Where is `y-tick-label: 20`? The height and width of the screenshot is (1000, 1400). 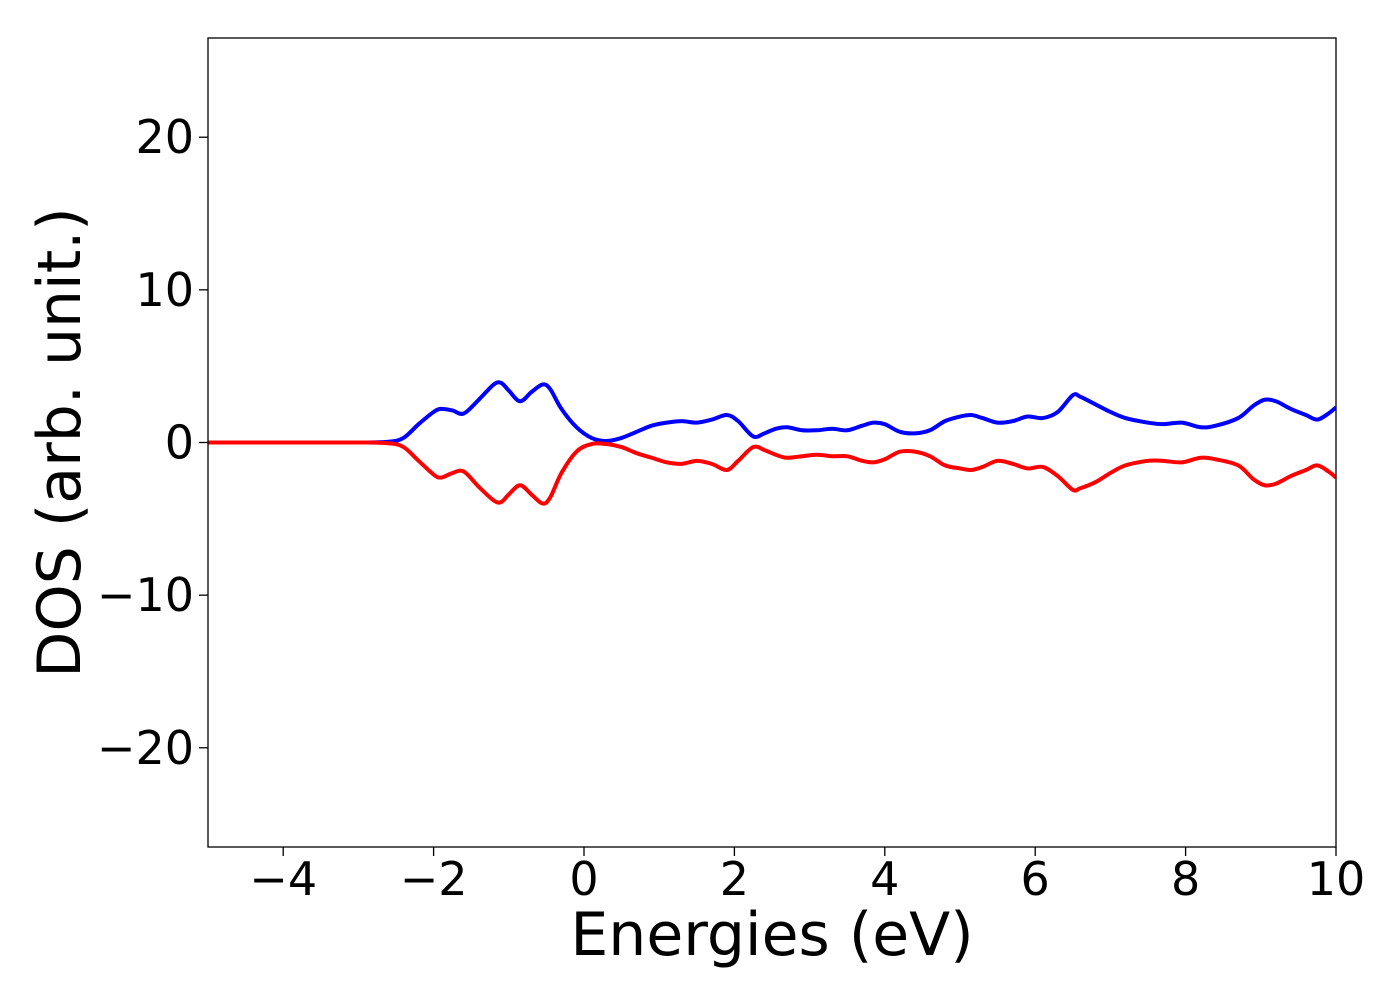 y-tick-label: 20 is located at coordinates (164, 137).